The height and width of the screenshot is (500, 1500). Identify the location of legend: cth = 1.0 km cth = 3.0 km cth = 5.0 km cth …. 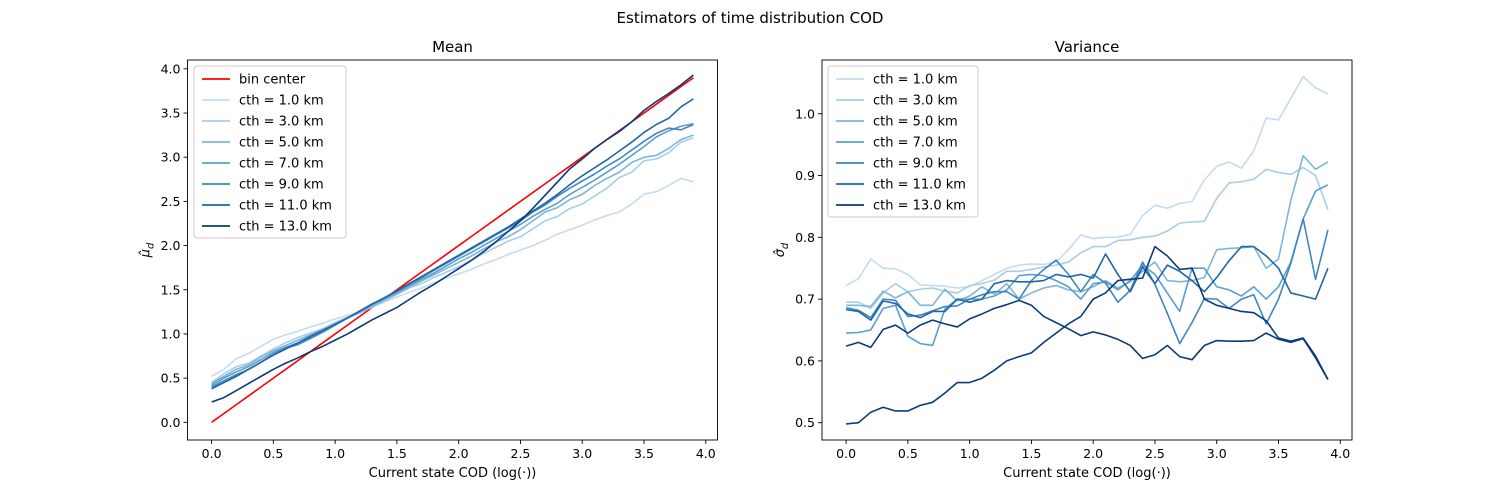
(903, 141).